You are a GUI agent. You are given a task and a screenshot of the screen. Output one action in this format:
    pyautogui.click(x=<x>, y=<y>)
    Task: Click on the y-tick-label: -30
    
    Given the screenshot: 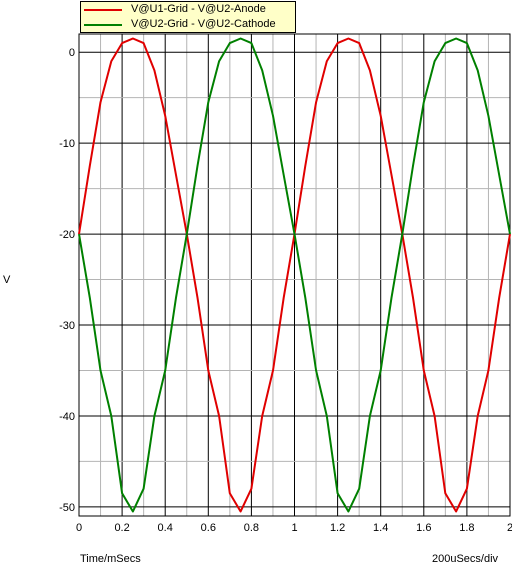 What is the action you would take?
    pyautogui.click(x=67, y=326)
    